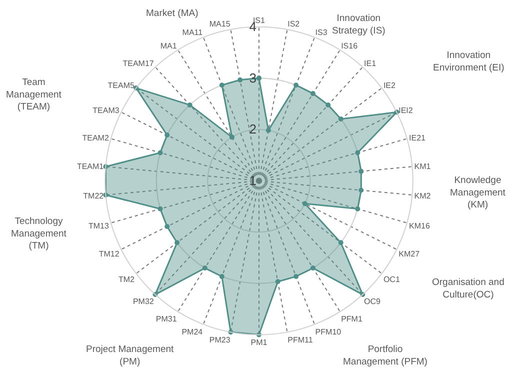  Describe the element at coordinates (391, 279) in the screenshot. I see `spoke-label: OC1` at that location.